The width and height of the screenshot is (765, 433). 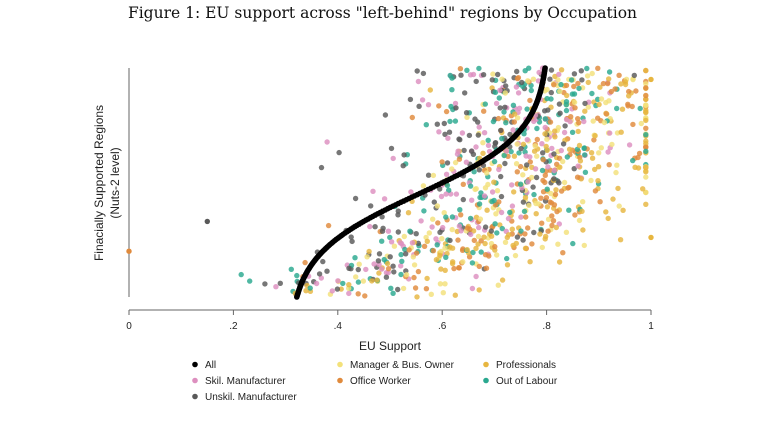 What do you see at coordinates (651, 326) in the screenshot?
I see `x-tick-label: 1` at bounding box center [651, 326].